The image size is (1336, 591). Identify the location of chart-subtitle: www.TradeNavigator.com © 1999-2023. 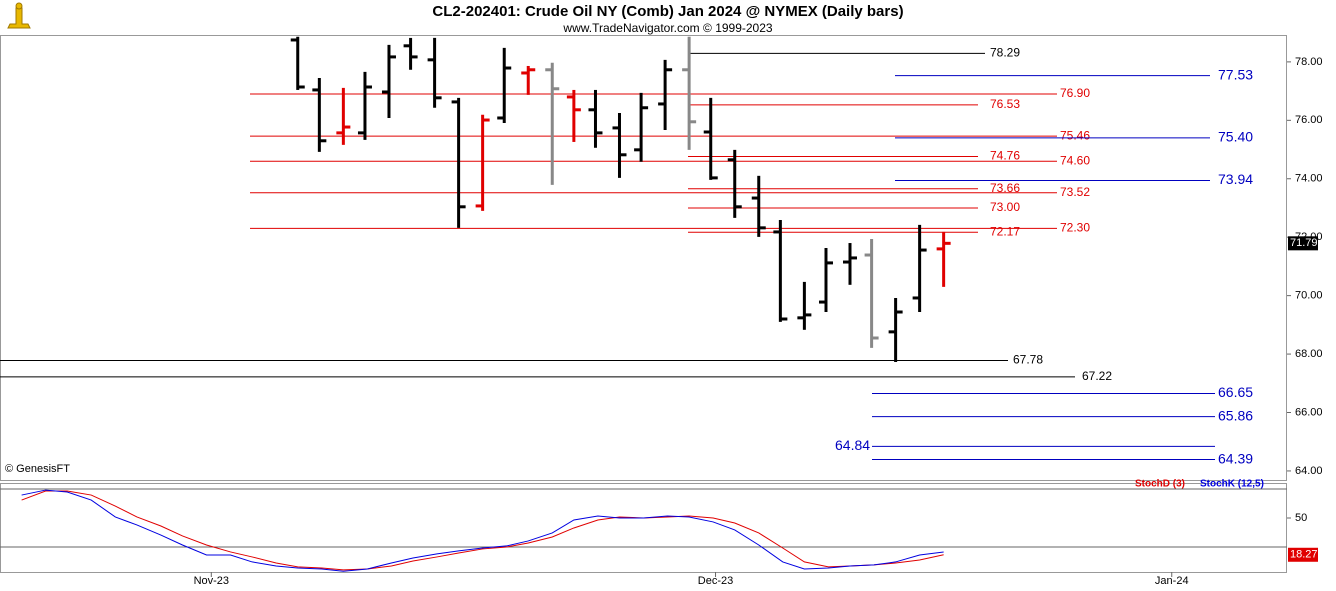
(667, 28).